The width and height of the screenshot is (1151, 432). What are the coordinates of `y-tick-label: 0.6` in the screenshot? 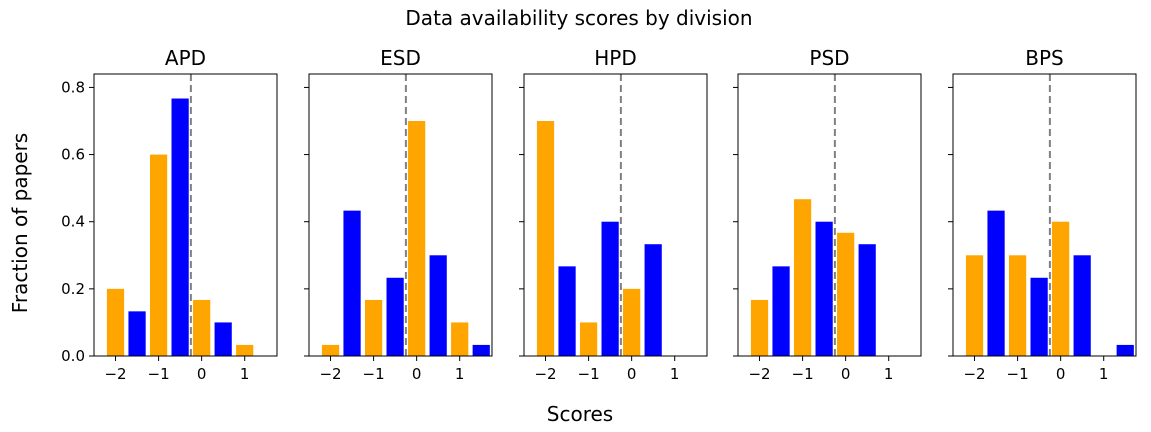 It's located at (73, 155).